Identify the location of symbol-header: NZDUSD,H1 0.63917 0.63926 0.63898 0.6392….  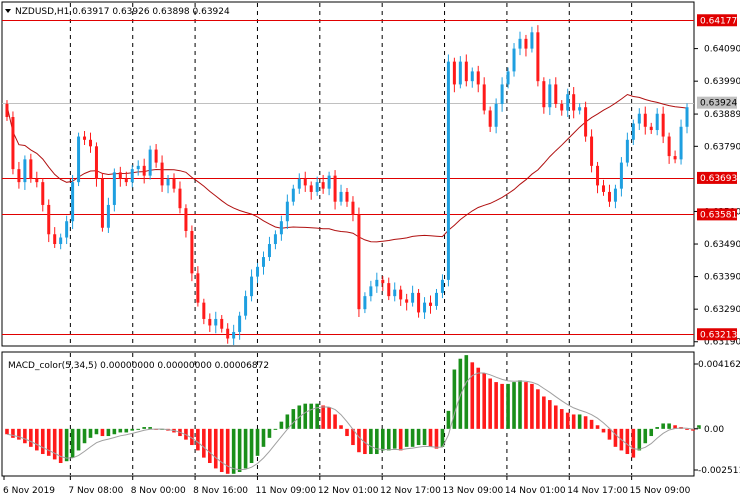
(117, 12).